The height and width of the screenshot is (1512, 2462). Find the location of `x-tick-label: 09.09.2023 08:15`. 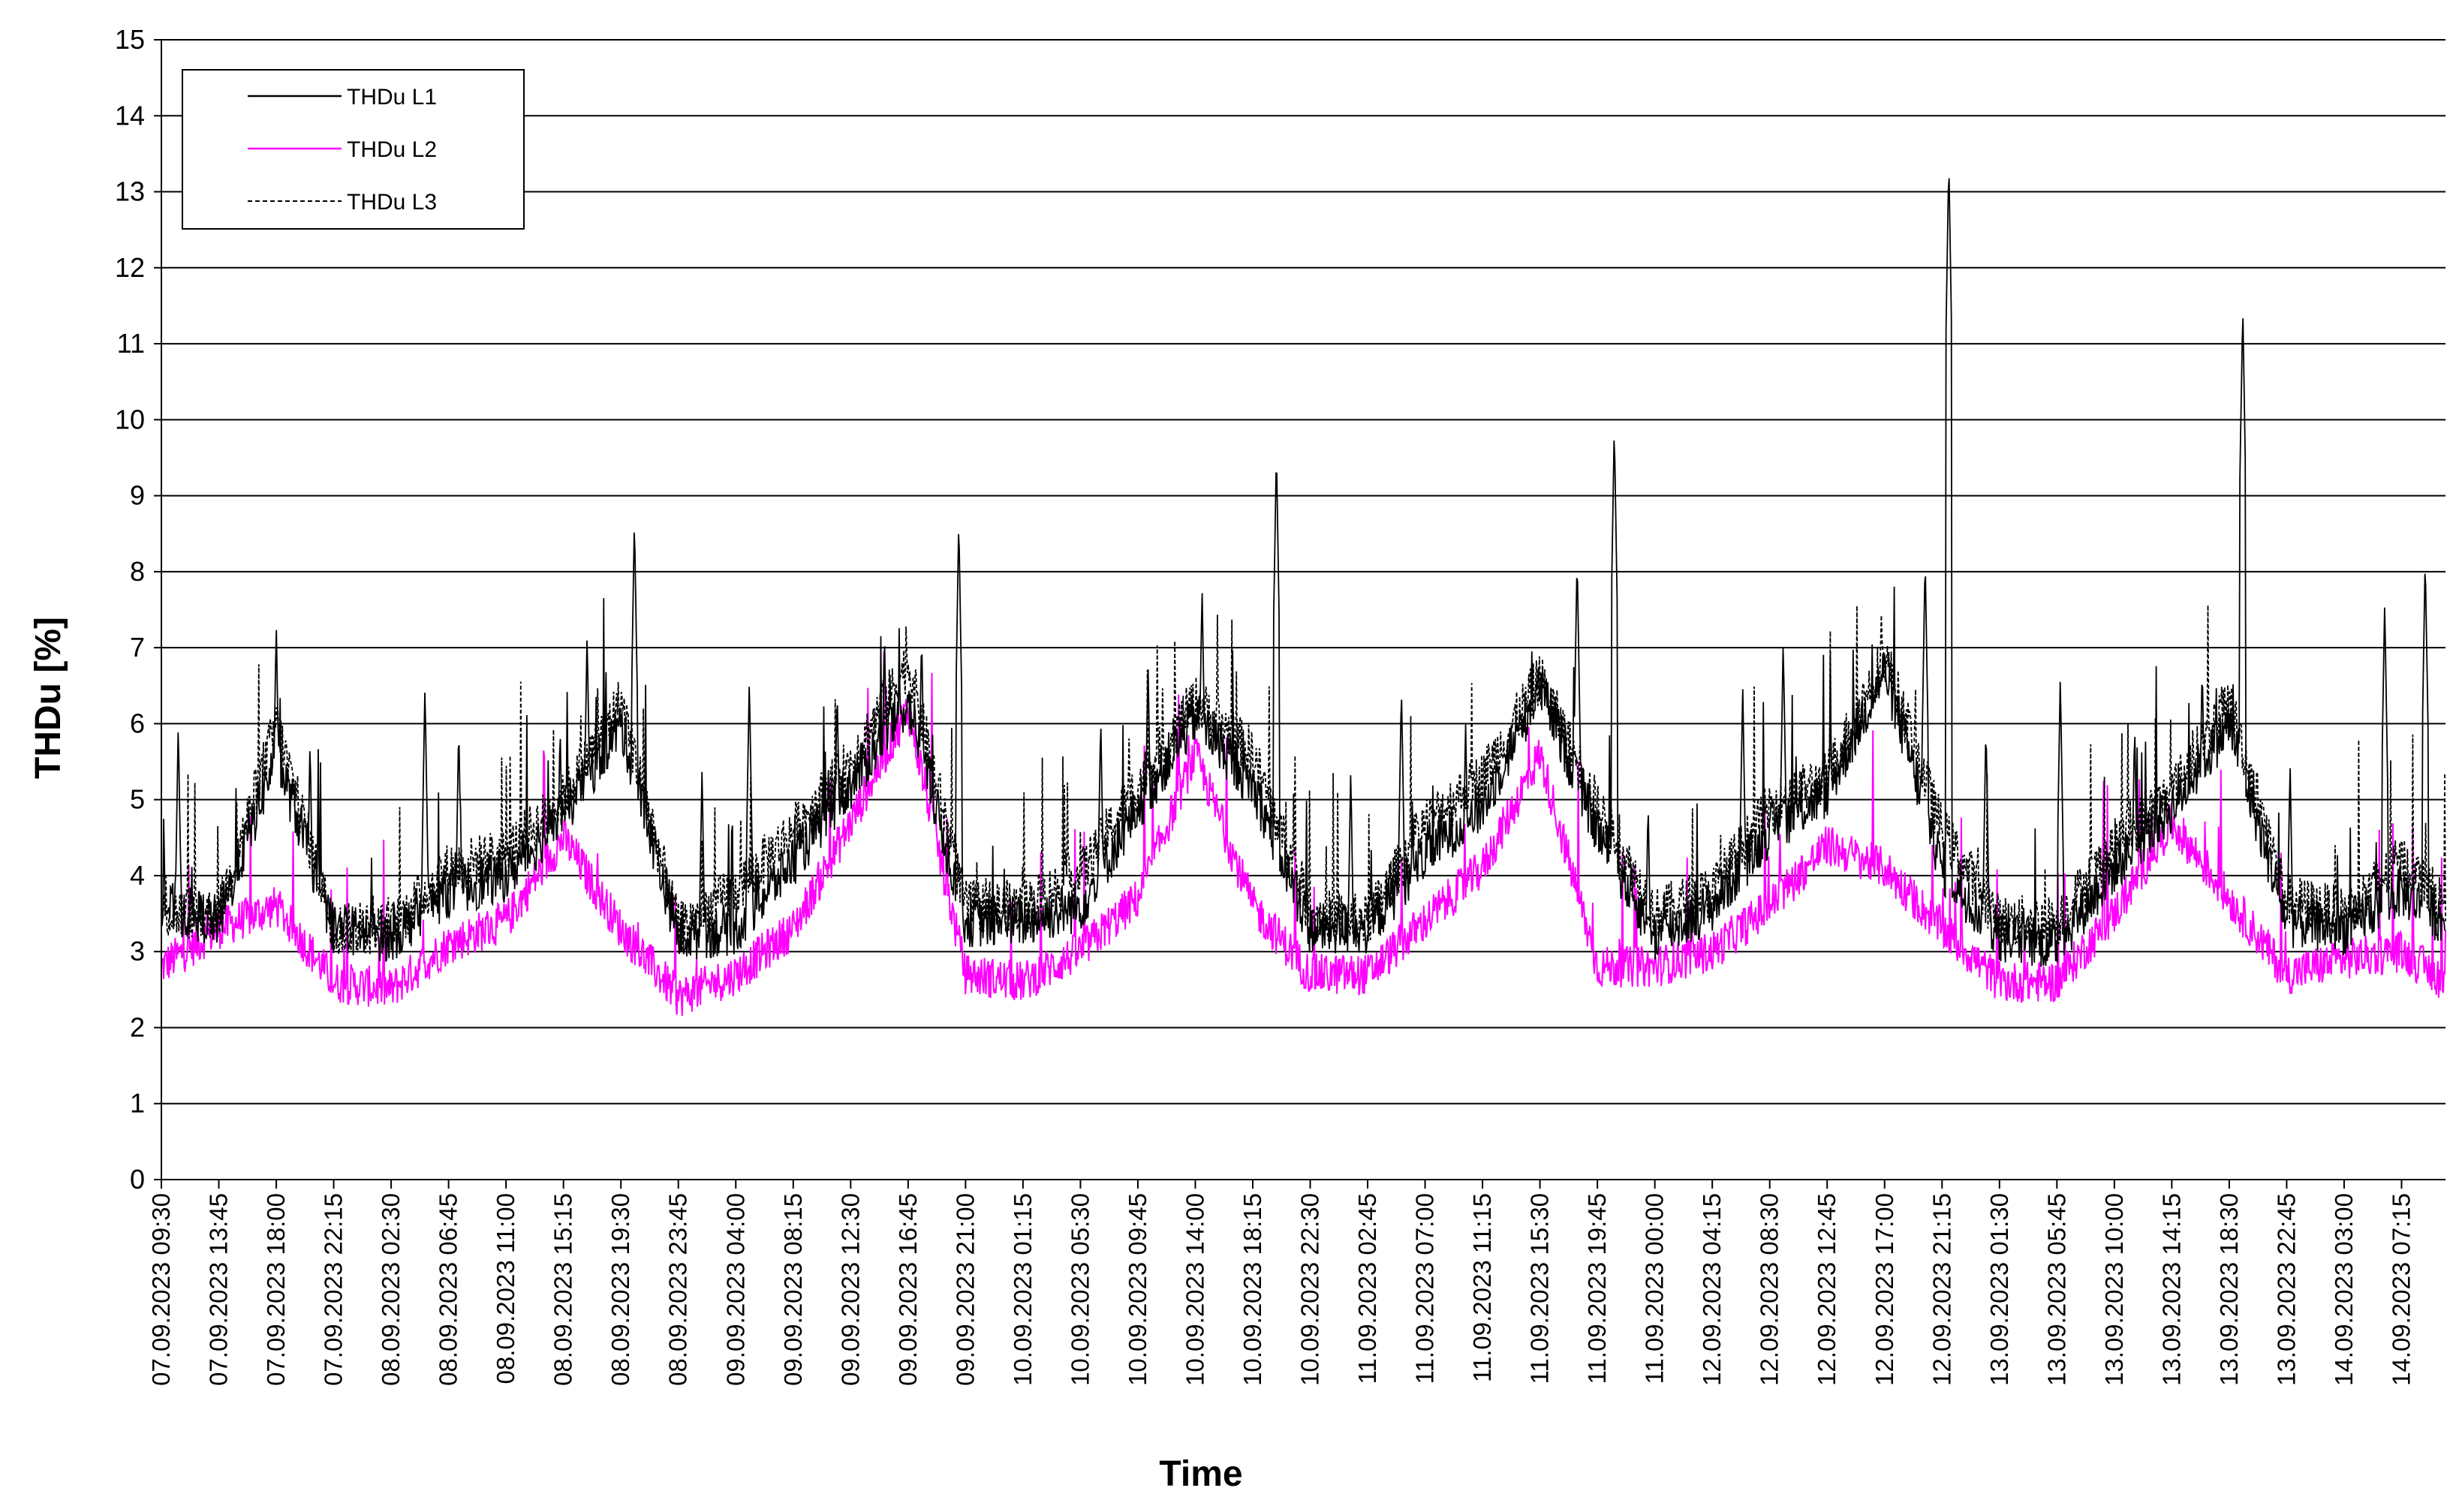

x-tick-label: 09.09.2023 08:15 is located at coordinates (793, 1289).